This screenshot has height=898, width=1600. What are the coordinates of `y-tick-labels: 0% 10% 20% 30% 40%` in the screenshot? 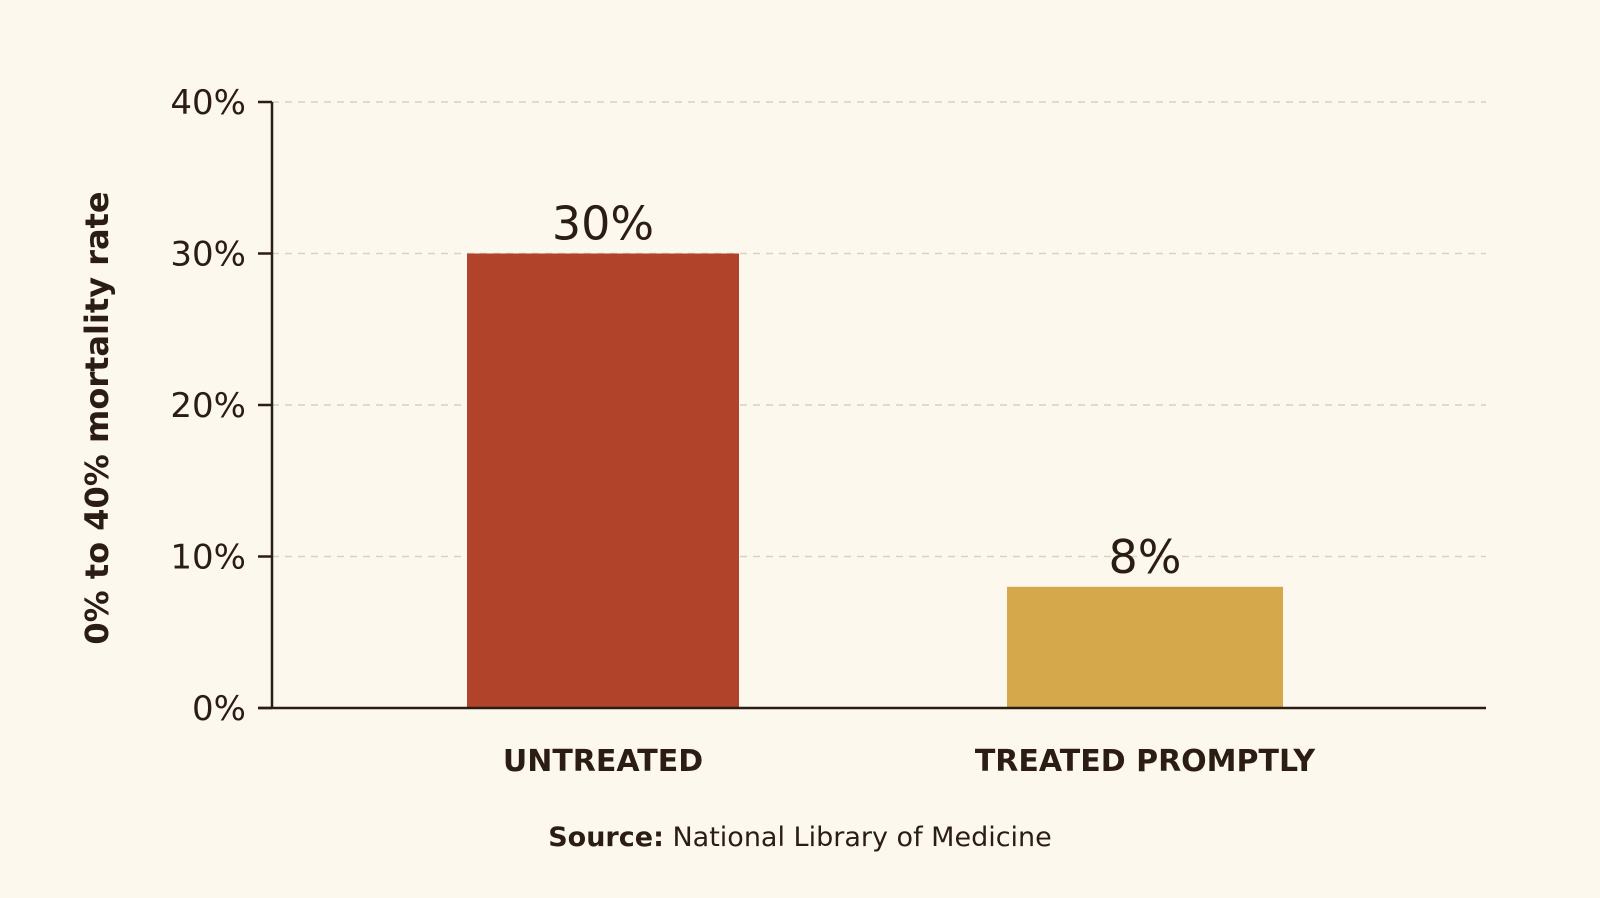 It's located at (221, 406).